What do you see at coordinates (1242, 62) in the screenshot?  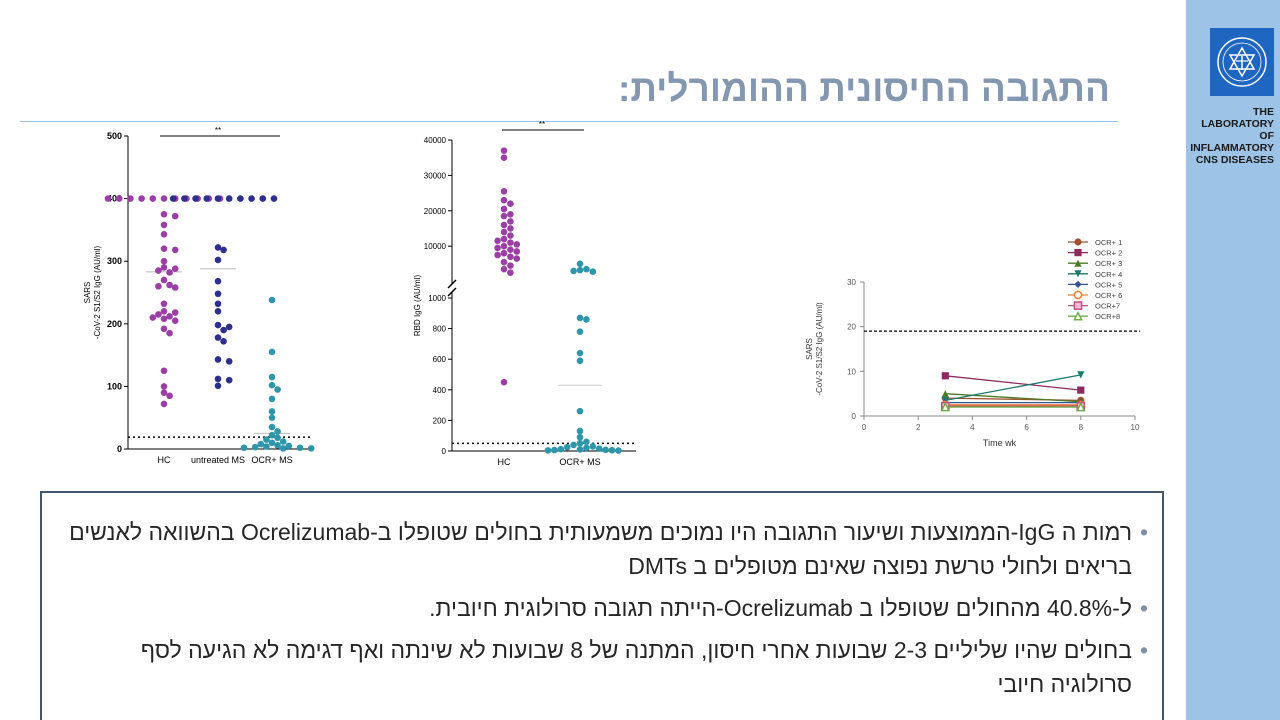 I see `menorah-star-emblem` at bounding box center [1242, 62].